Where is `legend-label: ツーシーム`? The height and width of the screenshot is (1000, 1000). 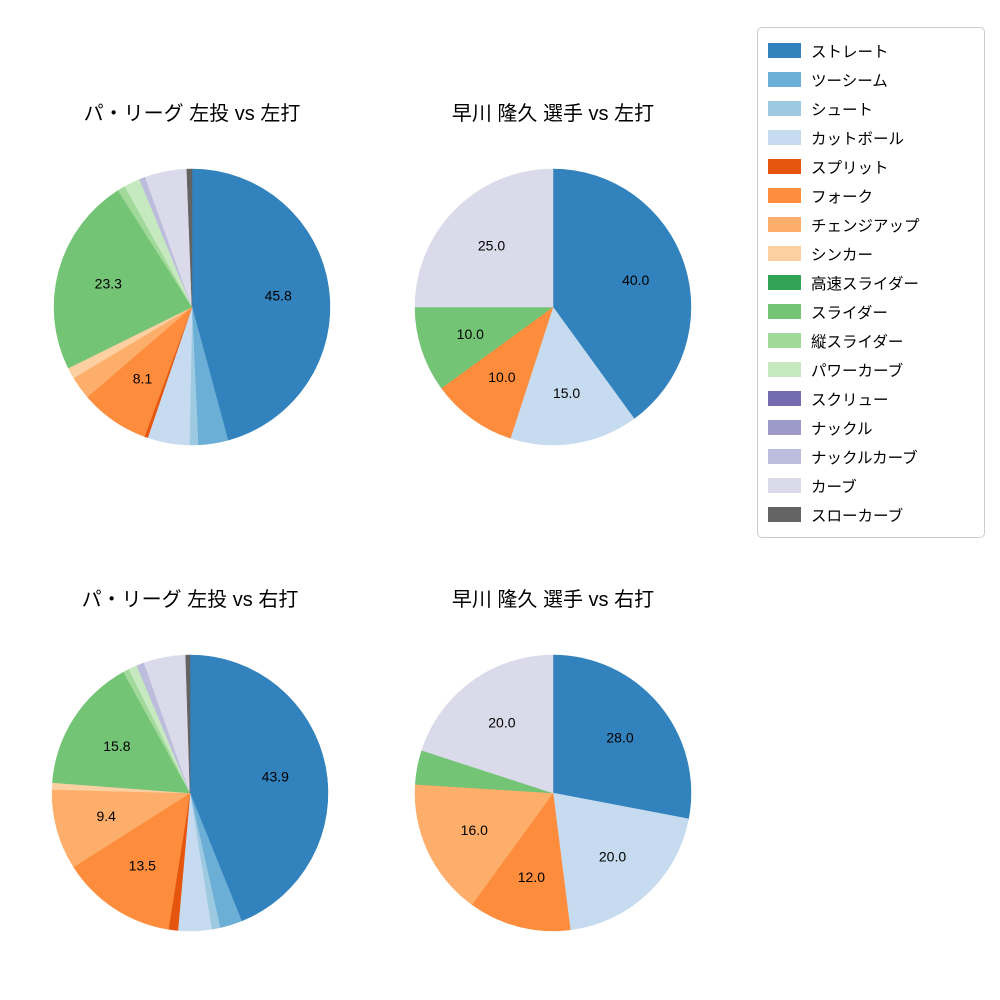
legend-label: ツーシーム is located at coordinates (849, 81).